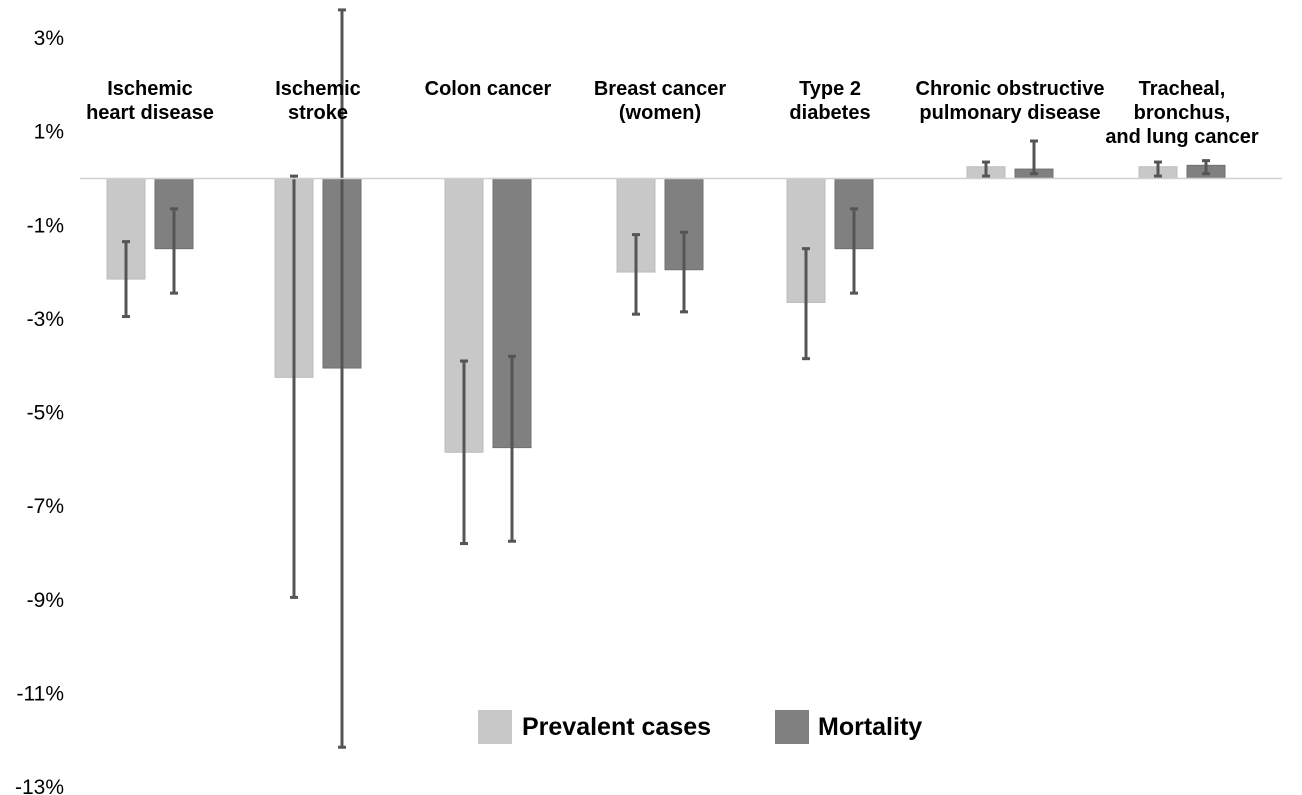  I want to click on category-label-line: and lung cancer, so click(1182, 137).